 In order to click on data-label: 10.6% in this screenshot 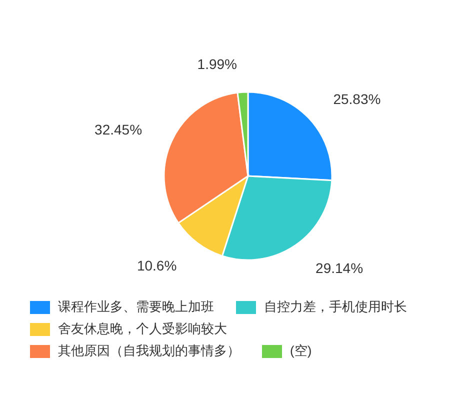, I will do `click(156, 266)`.